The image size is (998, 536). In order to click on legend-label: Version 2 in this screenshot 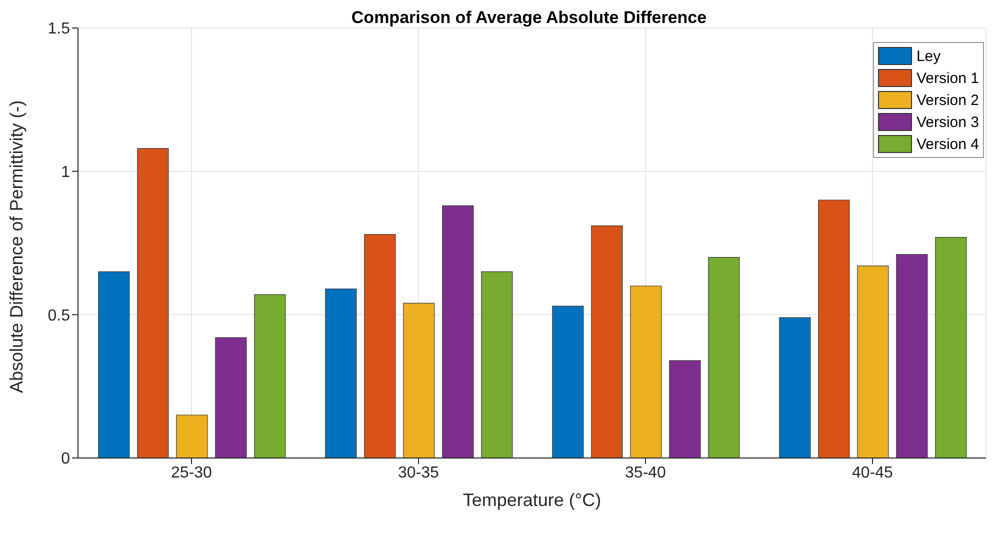, I will do `click(947, 100)`.